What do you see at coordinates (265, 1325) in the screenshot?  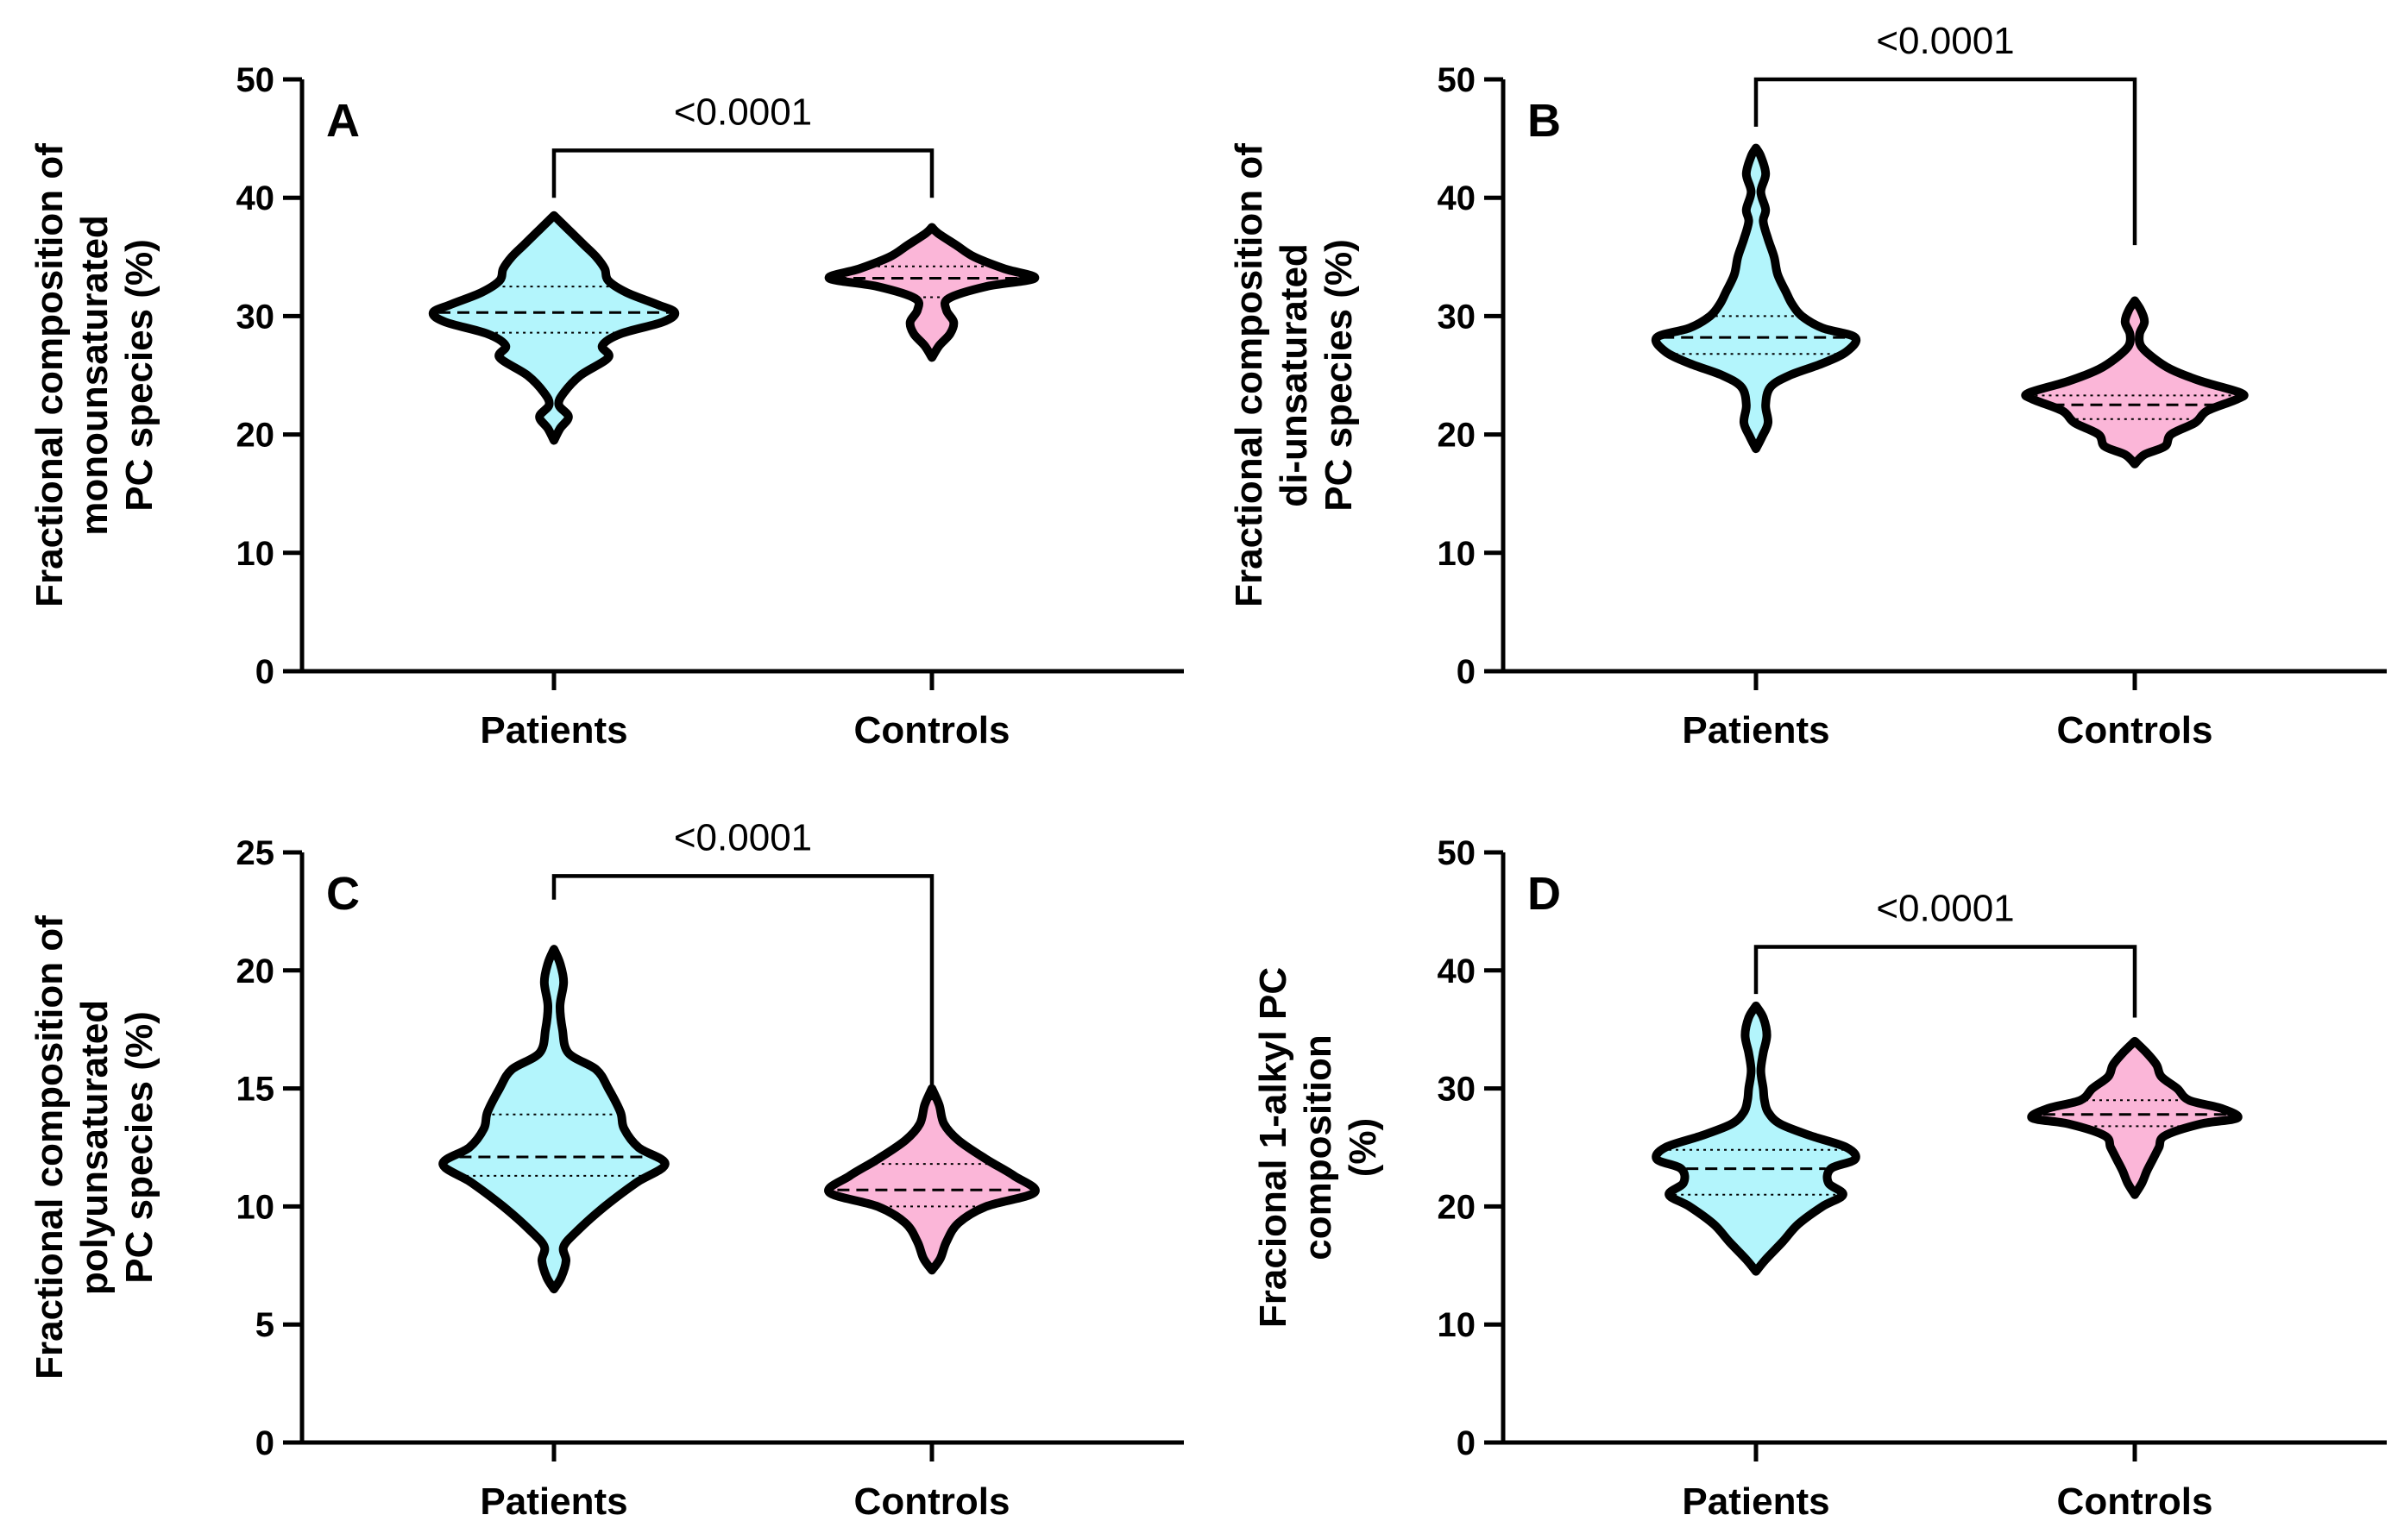 I see `y-tick-label: 5` at bounding box center [265, 1325].